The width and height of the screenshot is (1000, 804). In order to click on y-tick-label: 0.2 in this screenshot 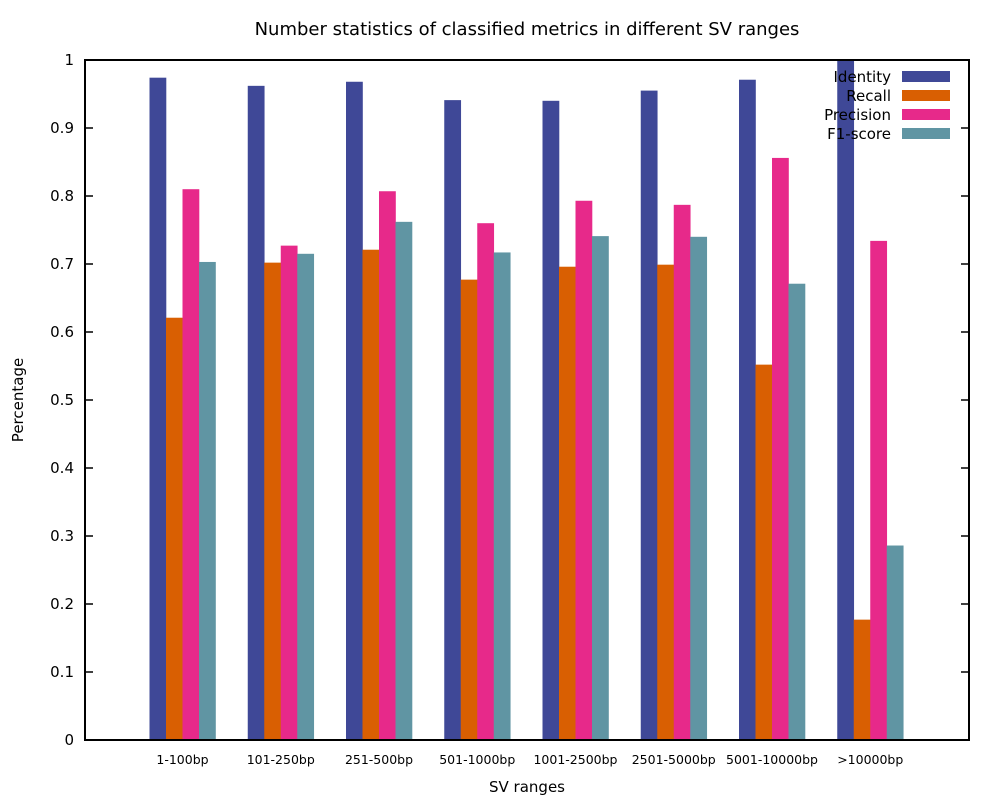, I will do `click(62, 604)`.